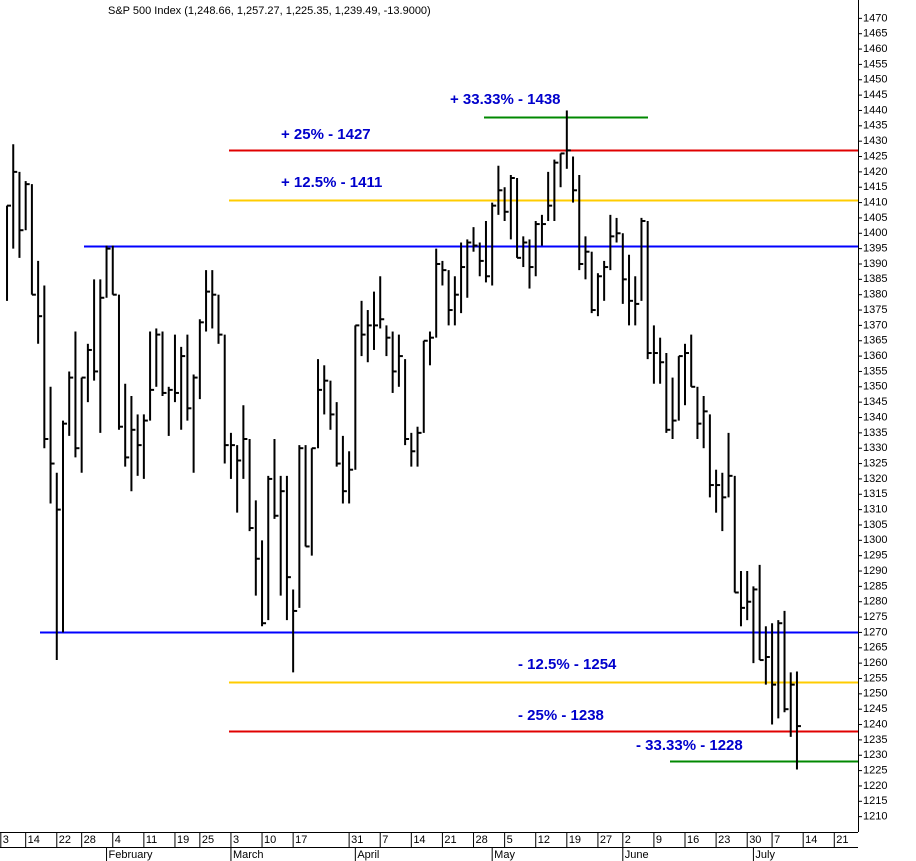  Describe the element at coordinates (875, 602) in the screenshot. I see `y-tick-label: 1280` at that location.